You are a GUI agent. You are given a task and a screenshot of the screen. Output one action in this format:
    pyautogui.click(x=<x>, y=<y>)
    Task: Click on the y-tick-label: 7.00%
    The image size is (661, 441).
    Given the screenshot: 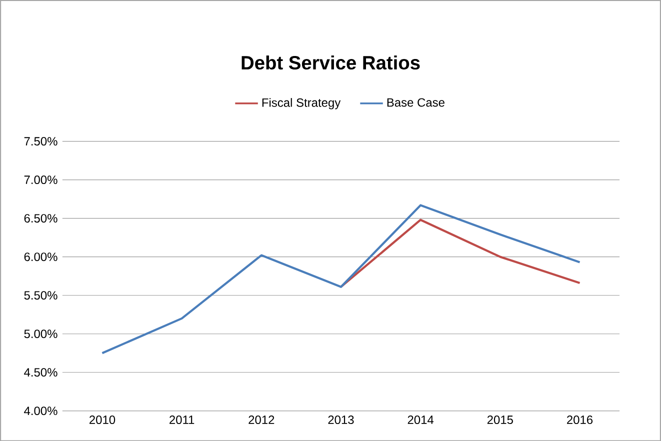 What is the action you would take?
    pyautogui.click(x=41, y=179)
    